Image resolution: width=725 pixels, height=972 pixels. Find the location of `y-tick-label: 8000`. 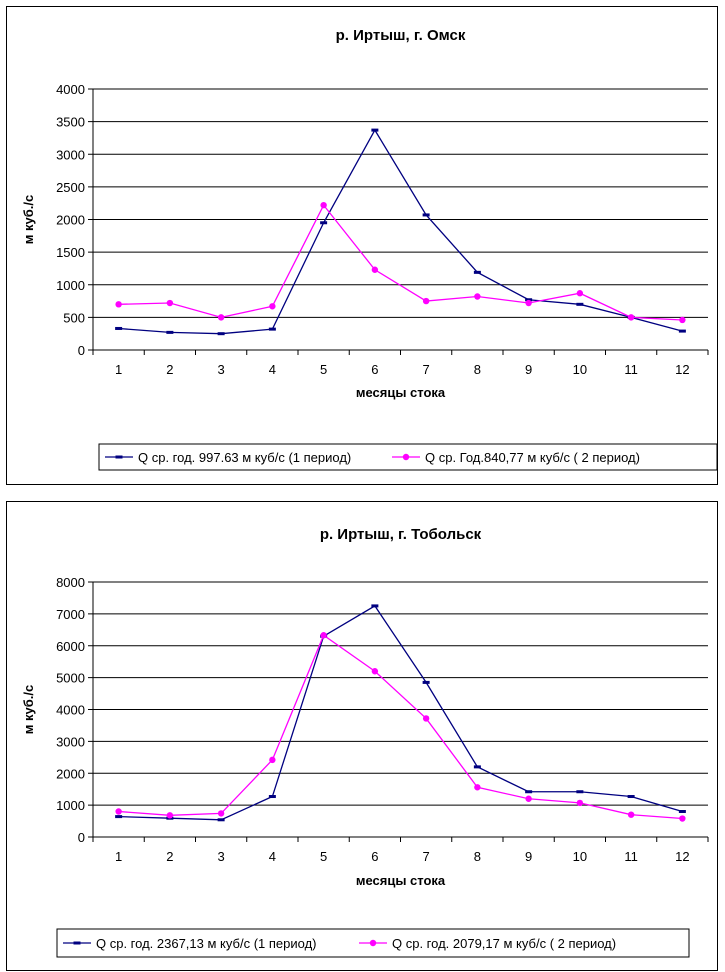

y-tick-label: 8000 is located at coordinates (70, 582).